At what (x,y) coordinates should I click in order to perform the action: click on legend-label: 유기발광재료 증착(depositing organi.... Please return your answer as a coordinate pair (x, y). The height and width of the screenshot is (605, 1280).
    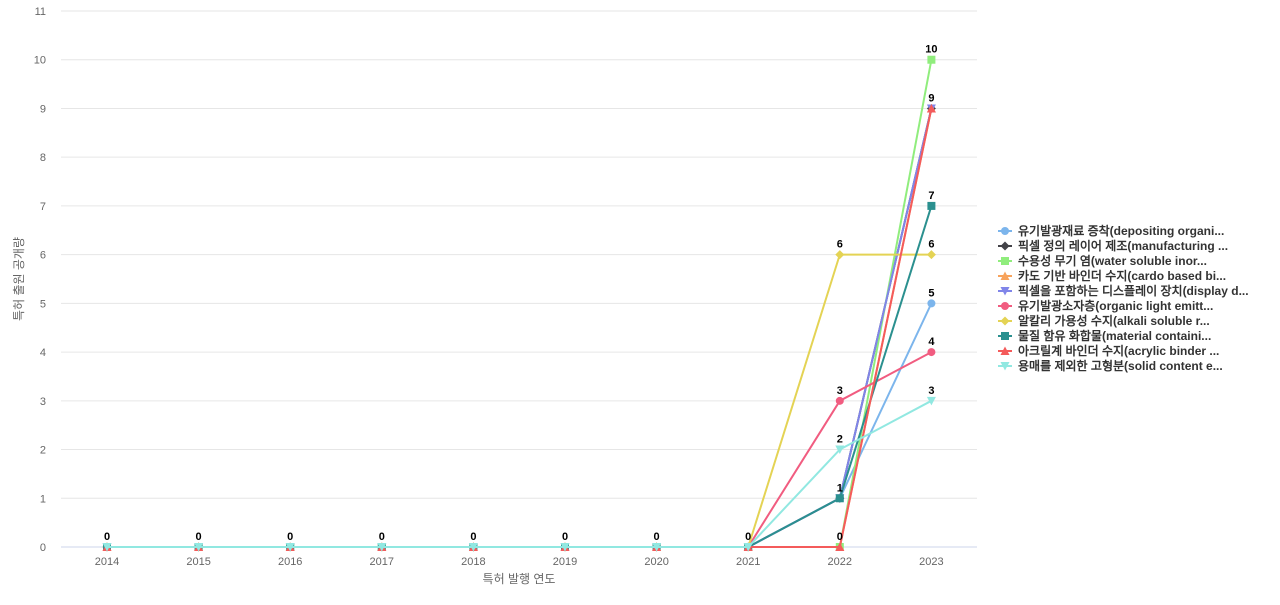
    Looking at the image, I should click on (1121, 230).